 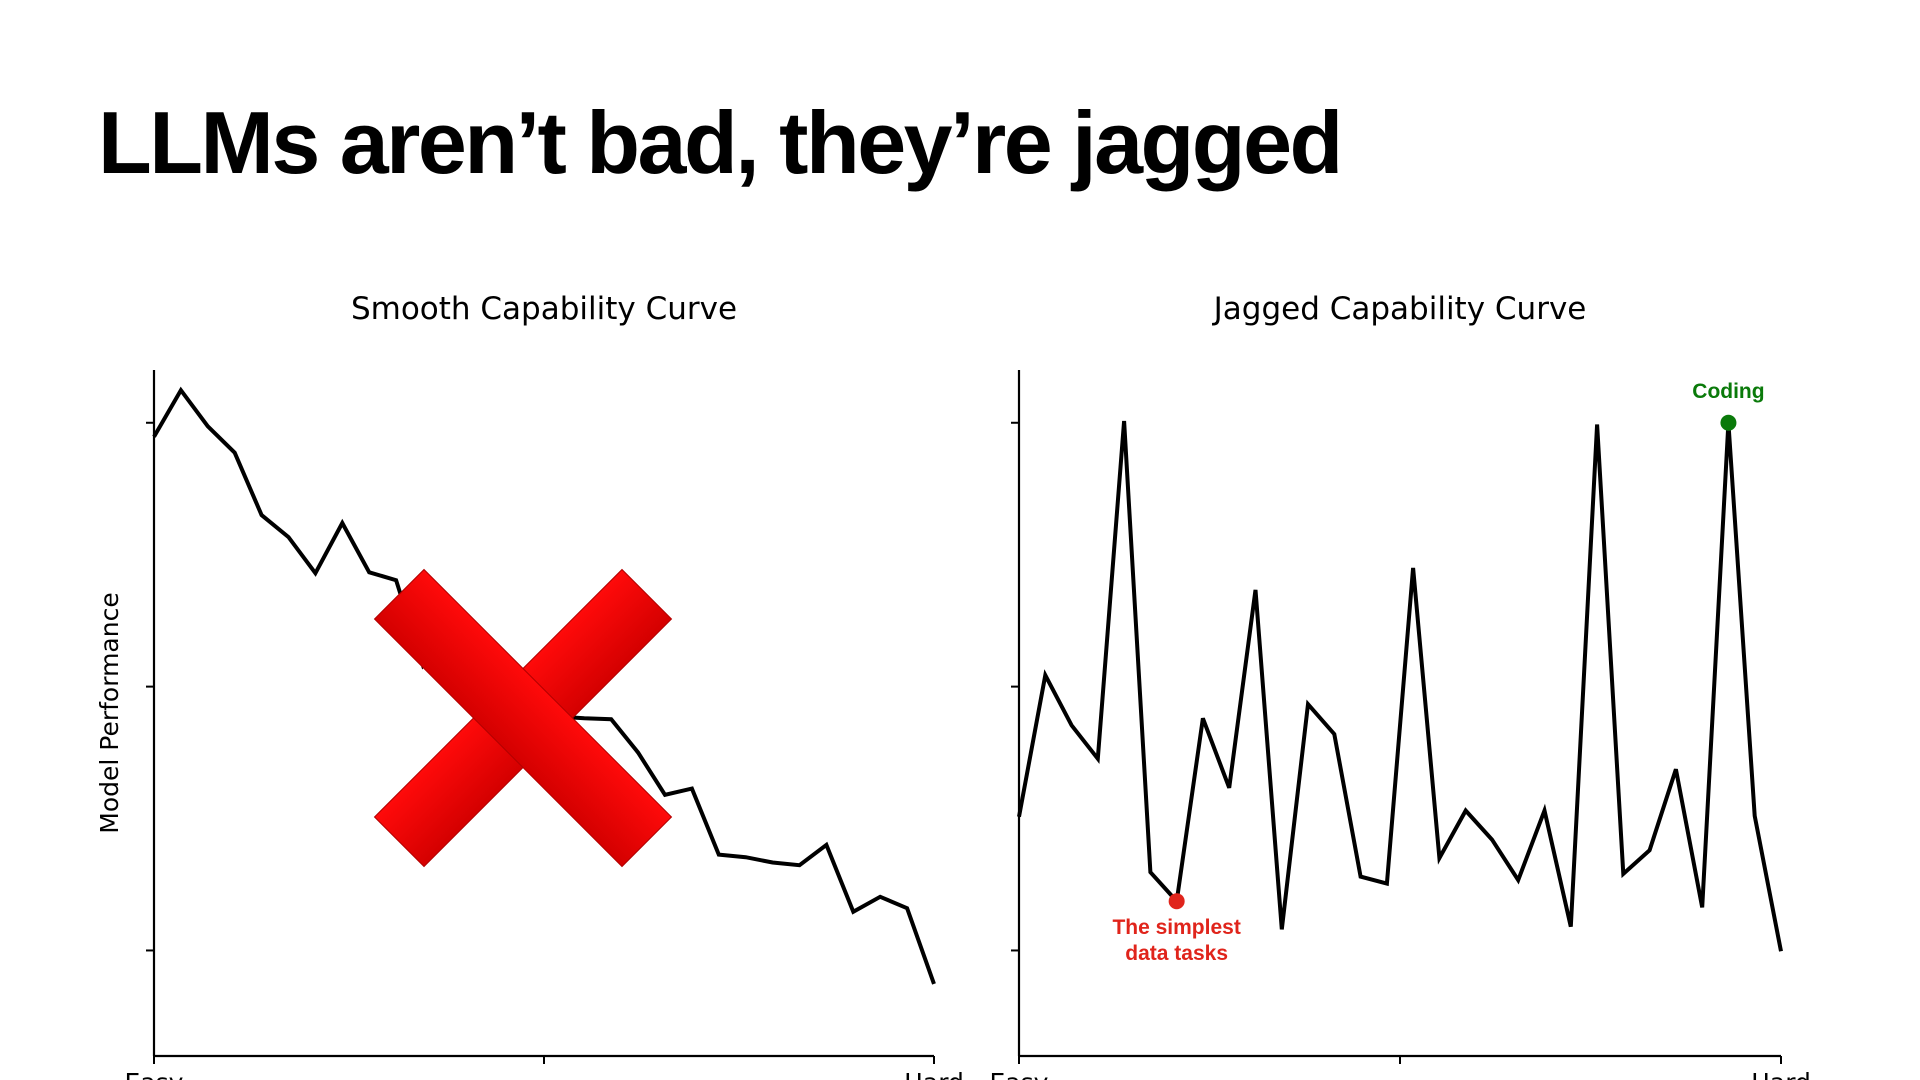 What do you see at coordinates (544, 309) in the screenshot?
I see `chart-title: Smooth Capability Curve` at bounding box center [544, 309].